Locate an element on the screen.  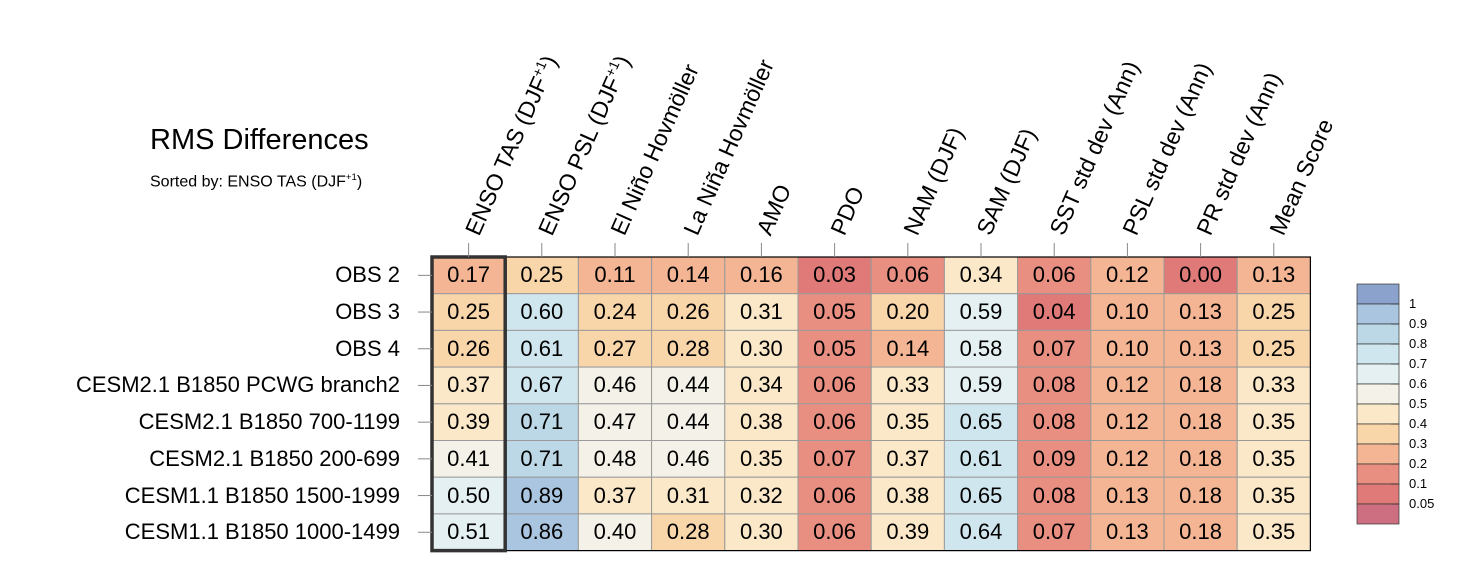
row-label: CESM2.1 B1850 PCWG branch2 is located at coordinates (237, 385).